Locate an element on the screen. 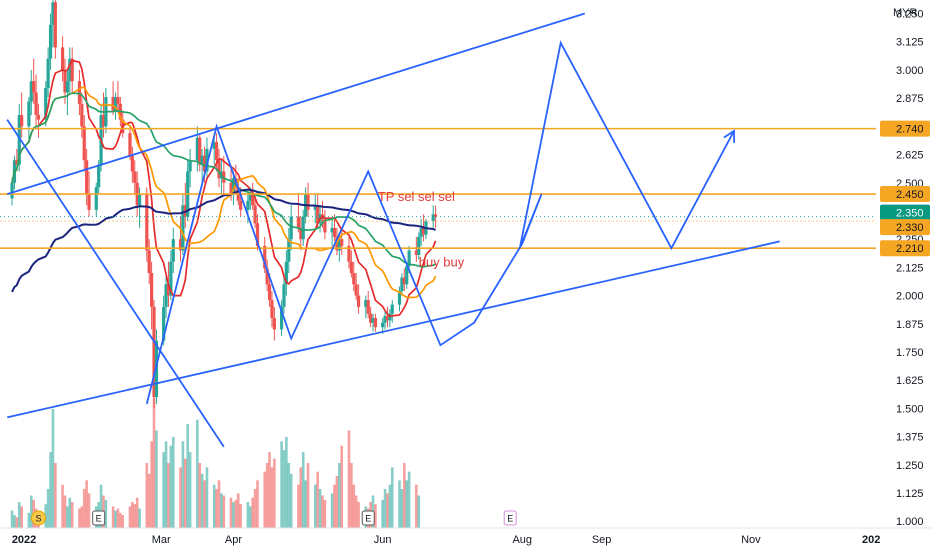 The image size is (932, 550). moving-average-line is located at coordinates (224, 180).